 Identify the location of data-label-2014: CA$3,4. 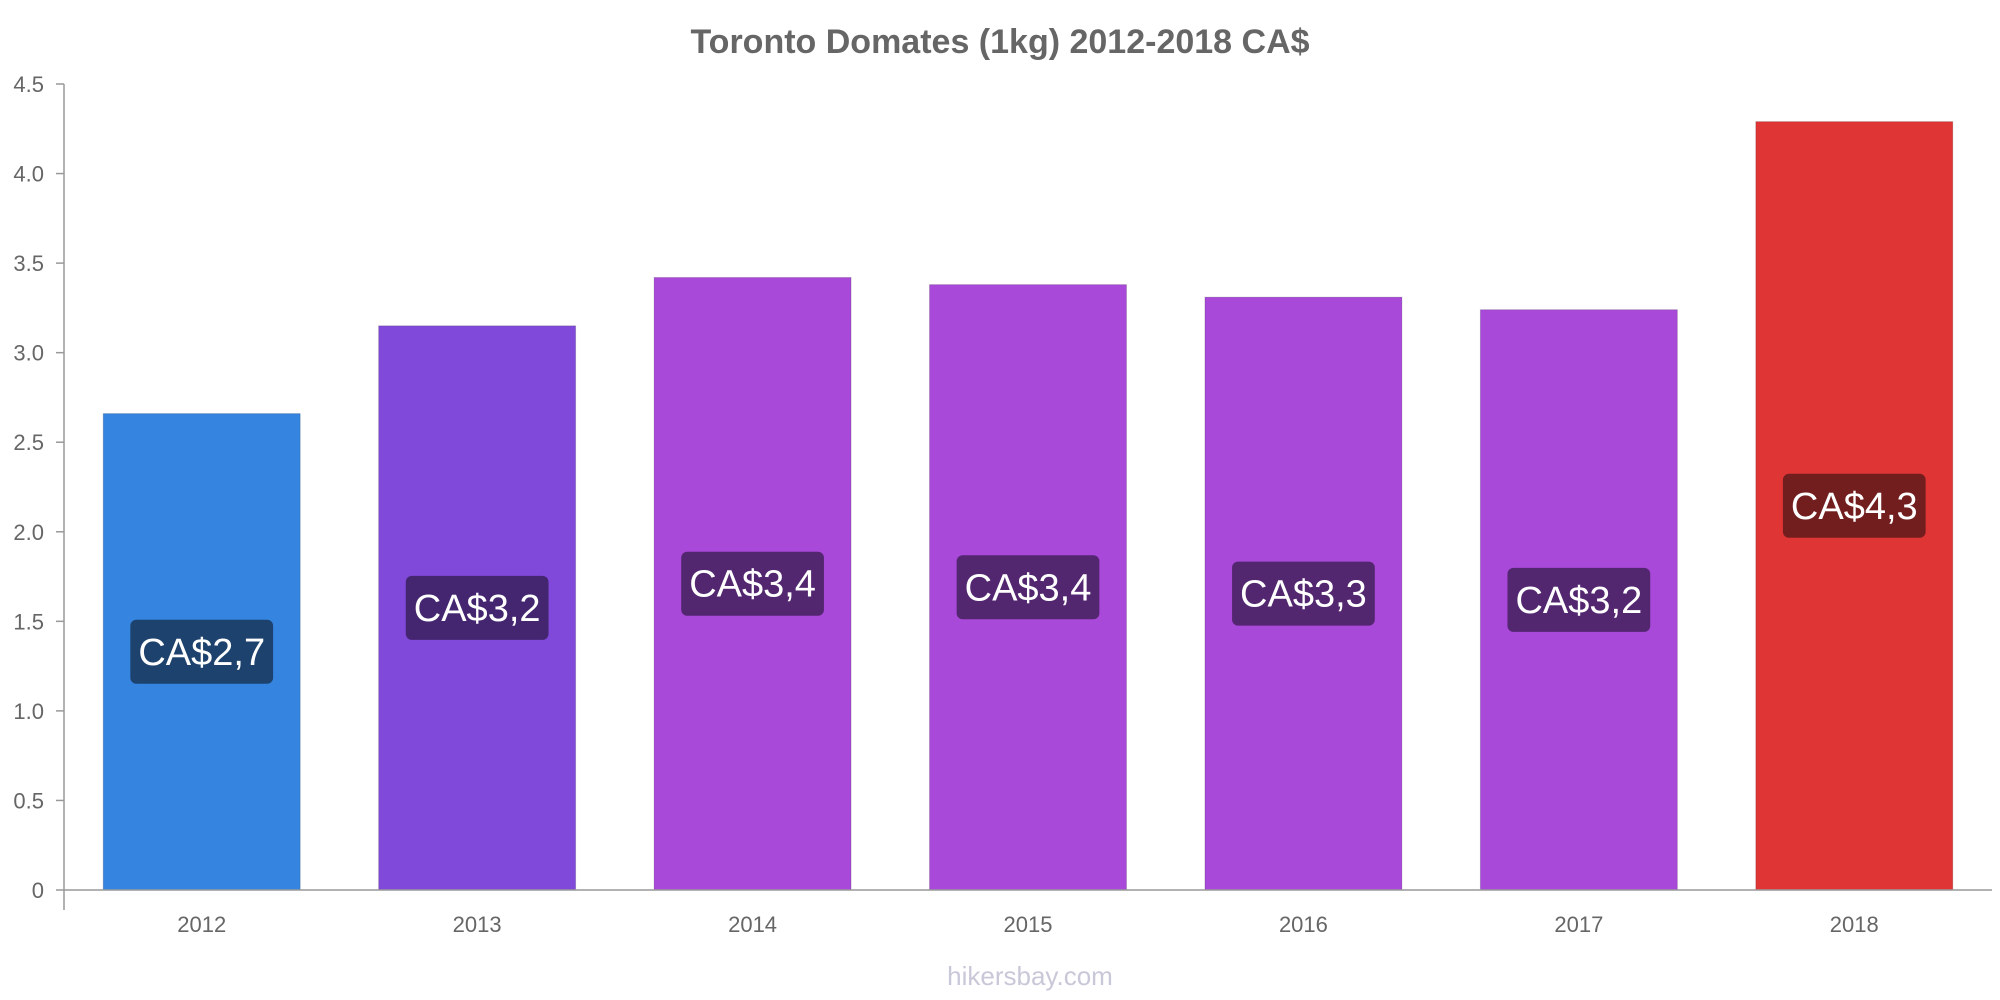
(752, 583).